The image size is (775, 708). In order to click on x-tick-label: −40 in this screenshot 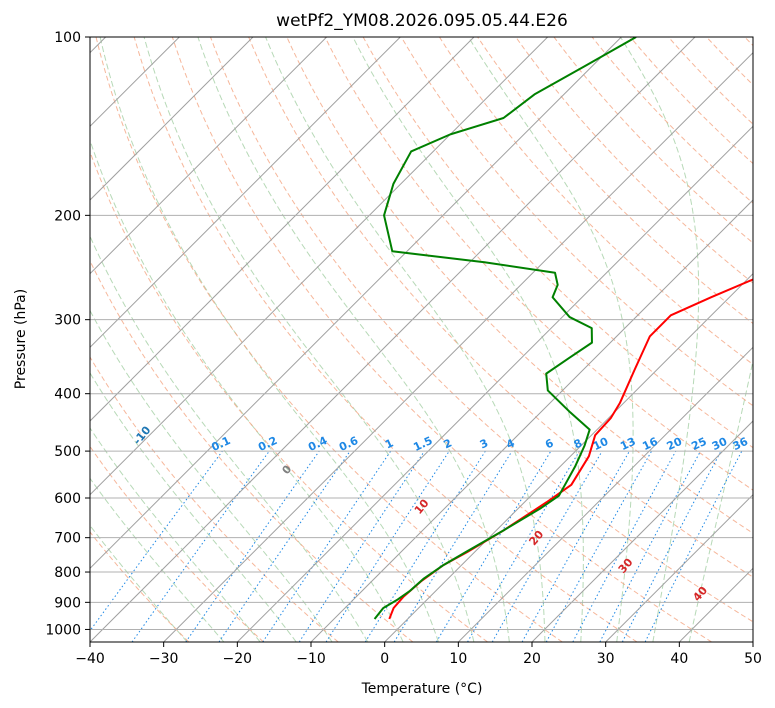, I will do `click(90, 659)`.